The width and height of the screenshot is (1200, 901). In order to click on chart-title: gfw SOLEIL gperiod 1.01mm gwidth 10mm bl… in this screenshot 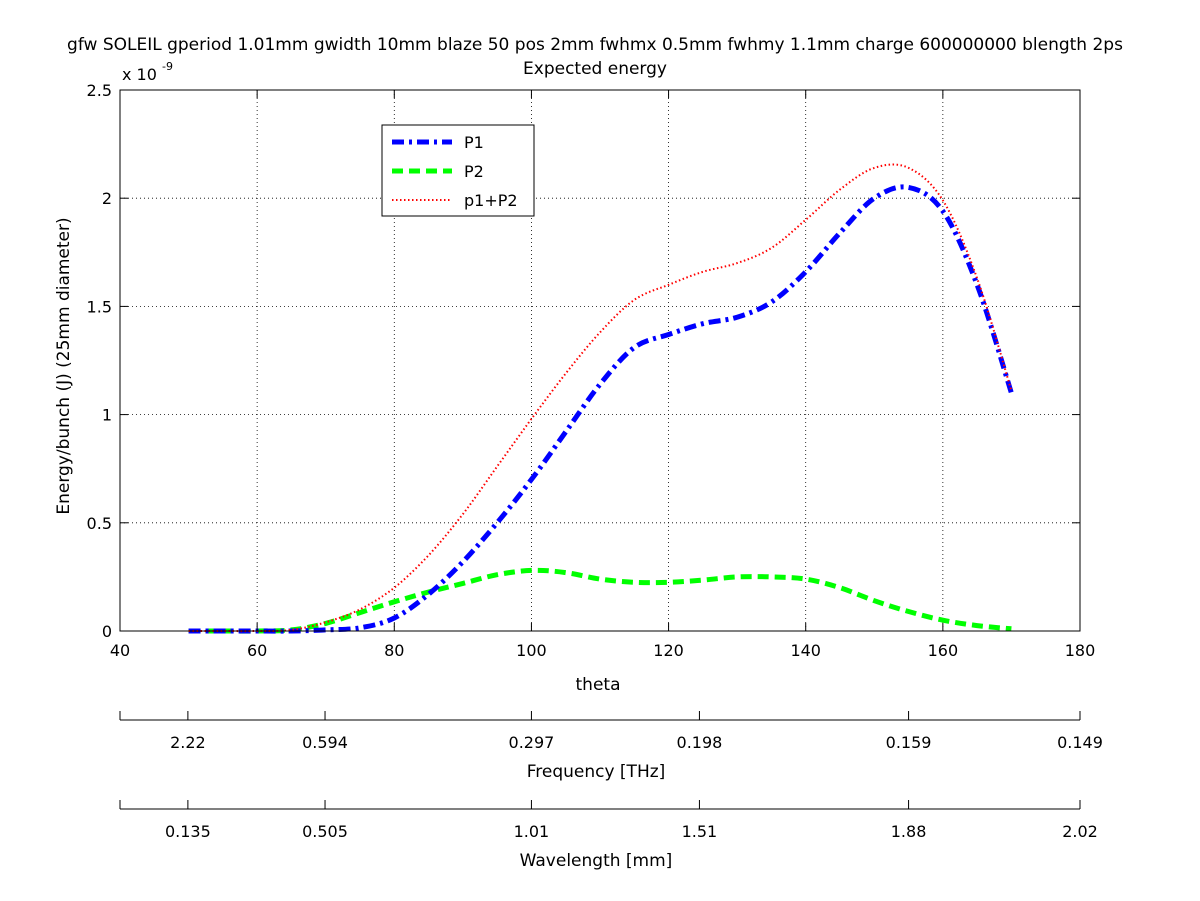, I will do `click(595, 45)`.